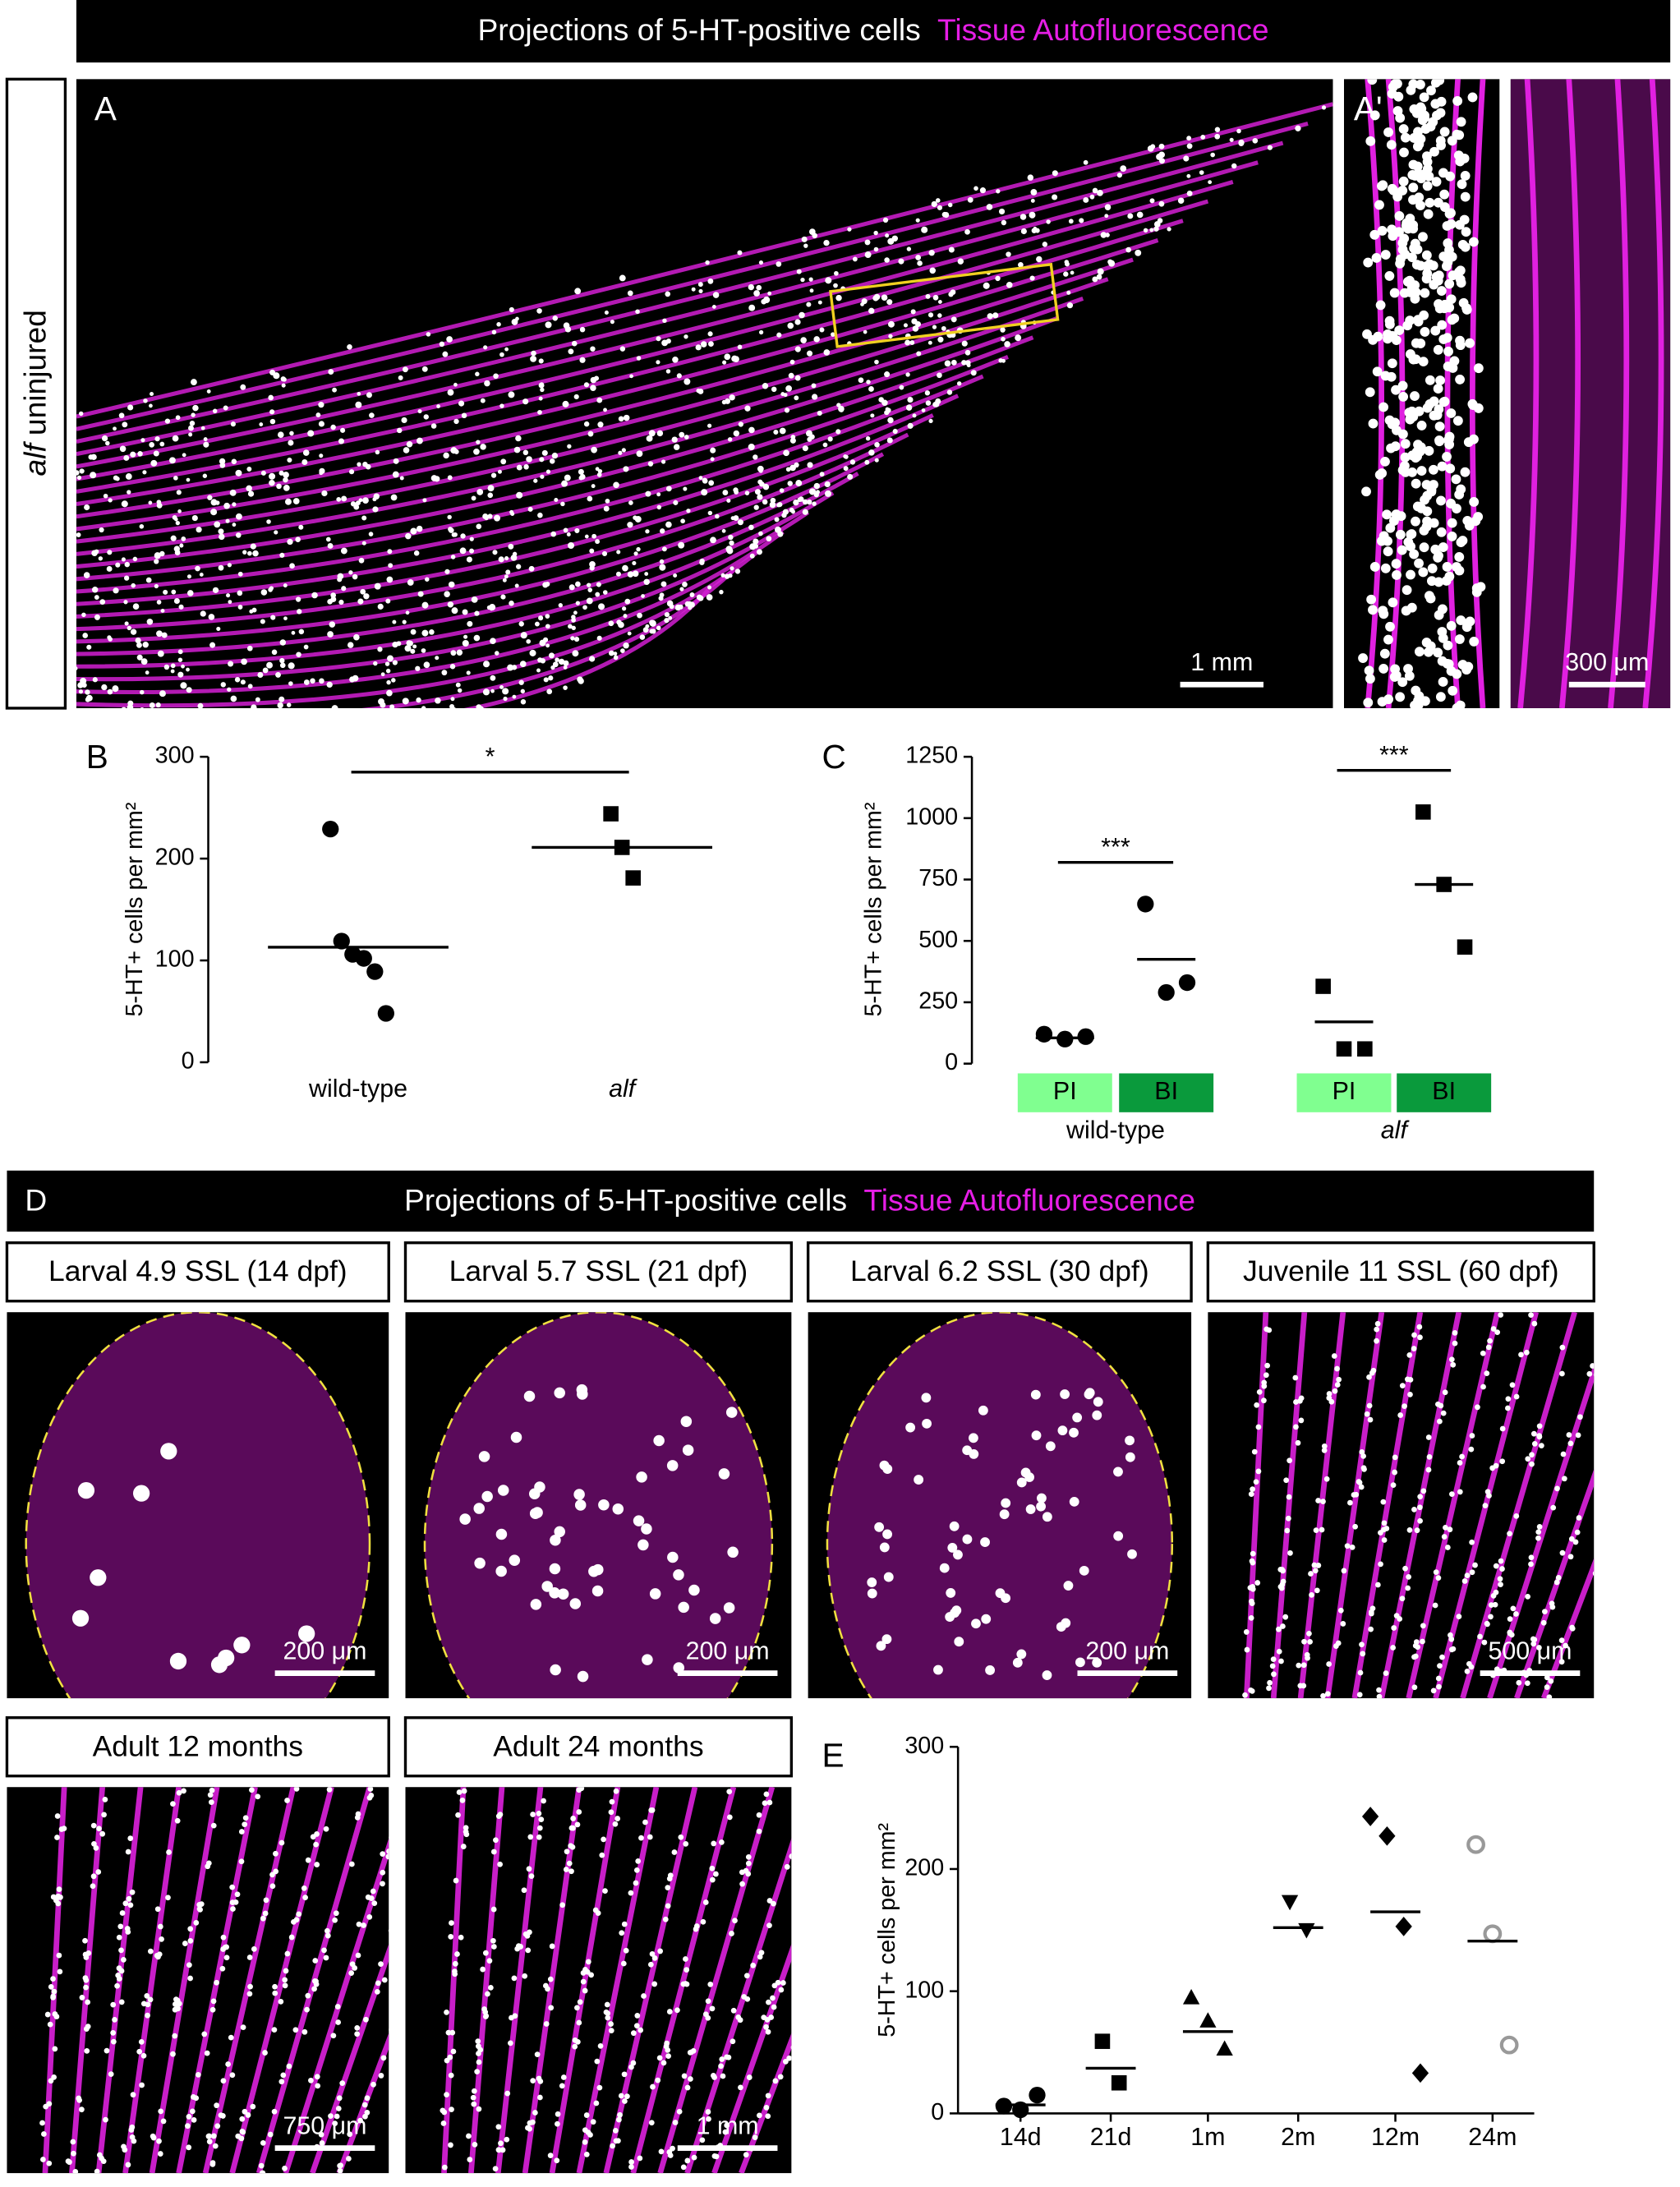 The height and width of the screenshot is (2187, 1680). Describe the element at coordinates (1115, 1130) in the screenshot. I see `group-label: wild-type` at that location.